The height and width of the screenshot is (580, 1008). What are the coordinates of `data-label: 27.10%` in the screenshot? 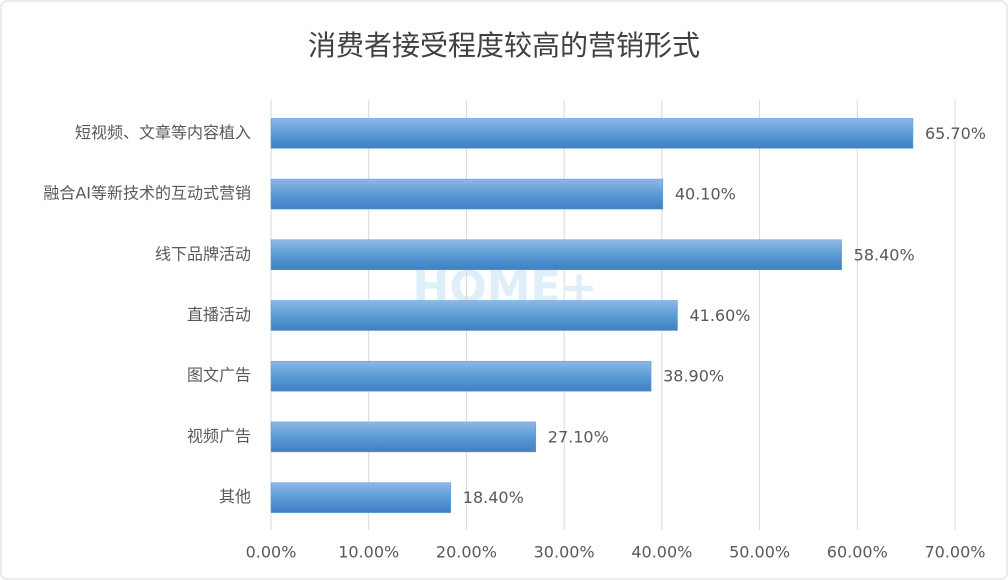 It's located at (578, 436).